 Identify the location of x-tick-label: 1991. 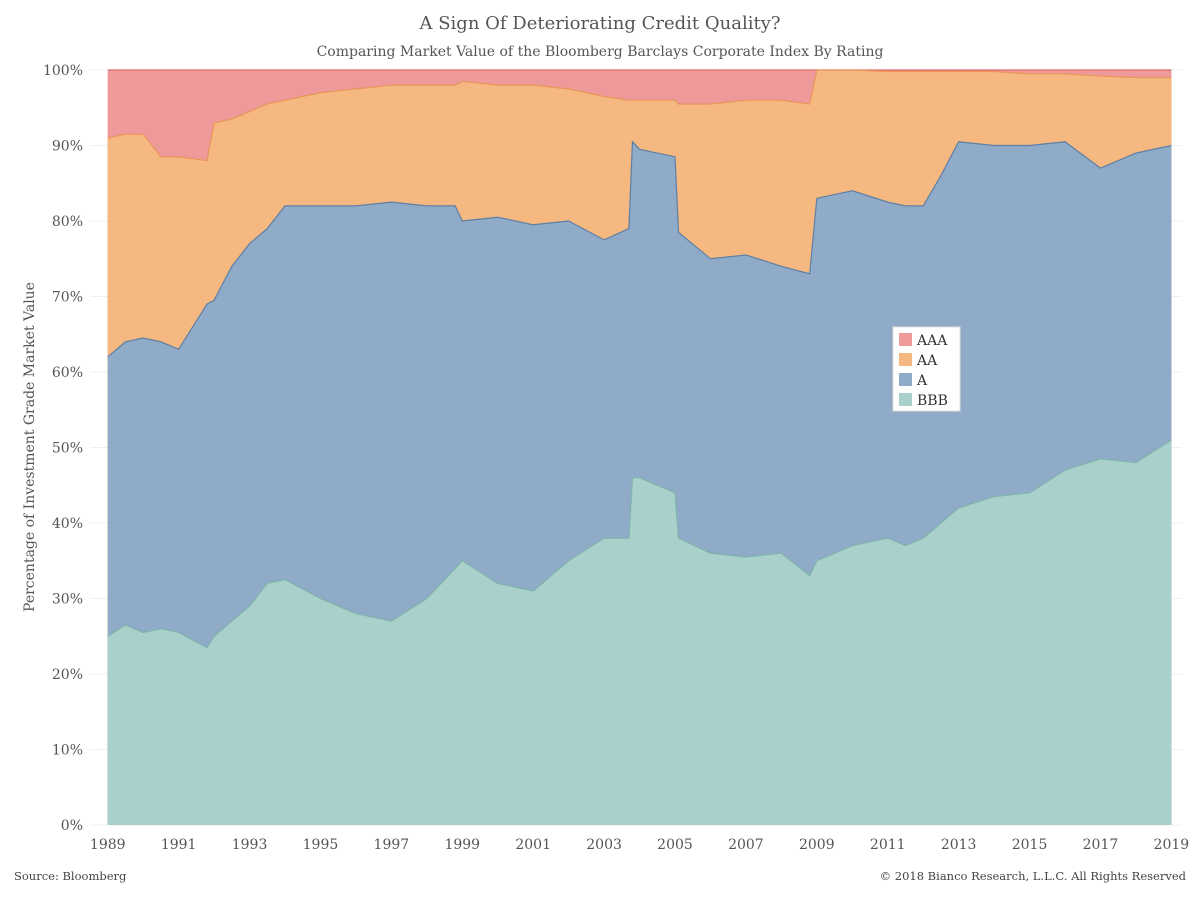
(179, 845).